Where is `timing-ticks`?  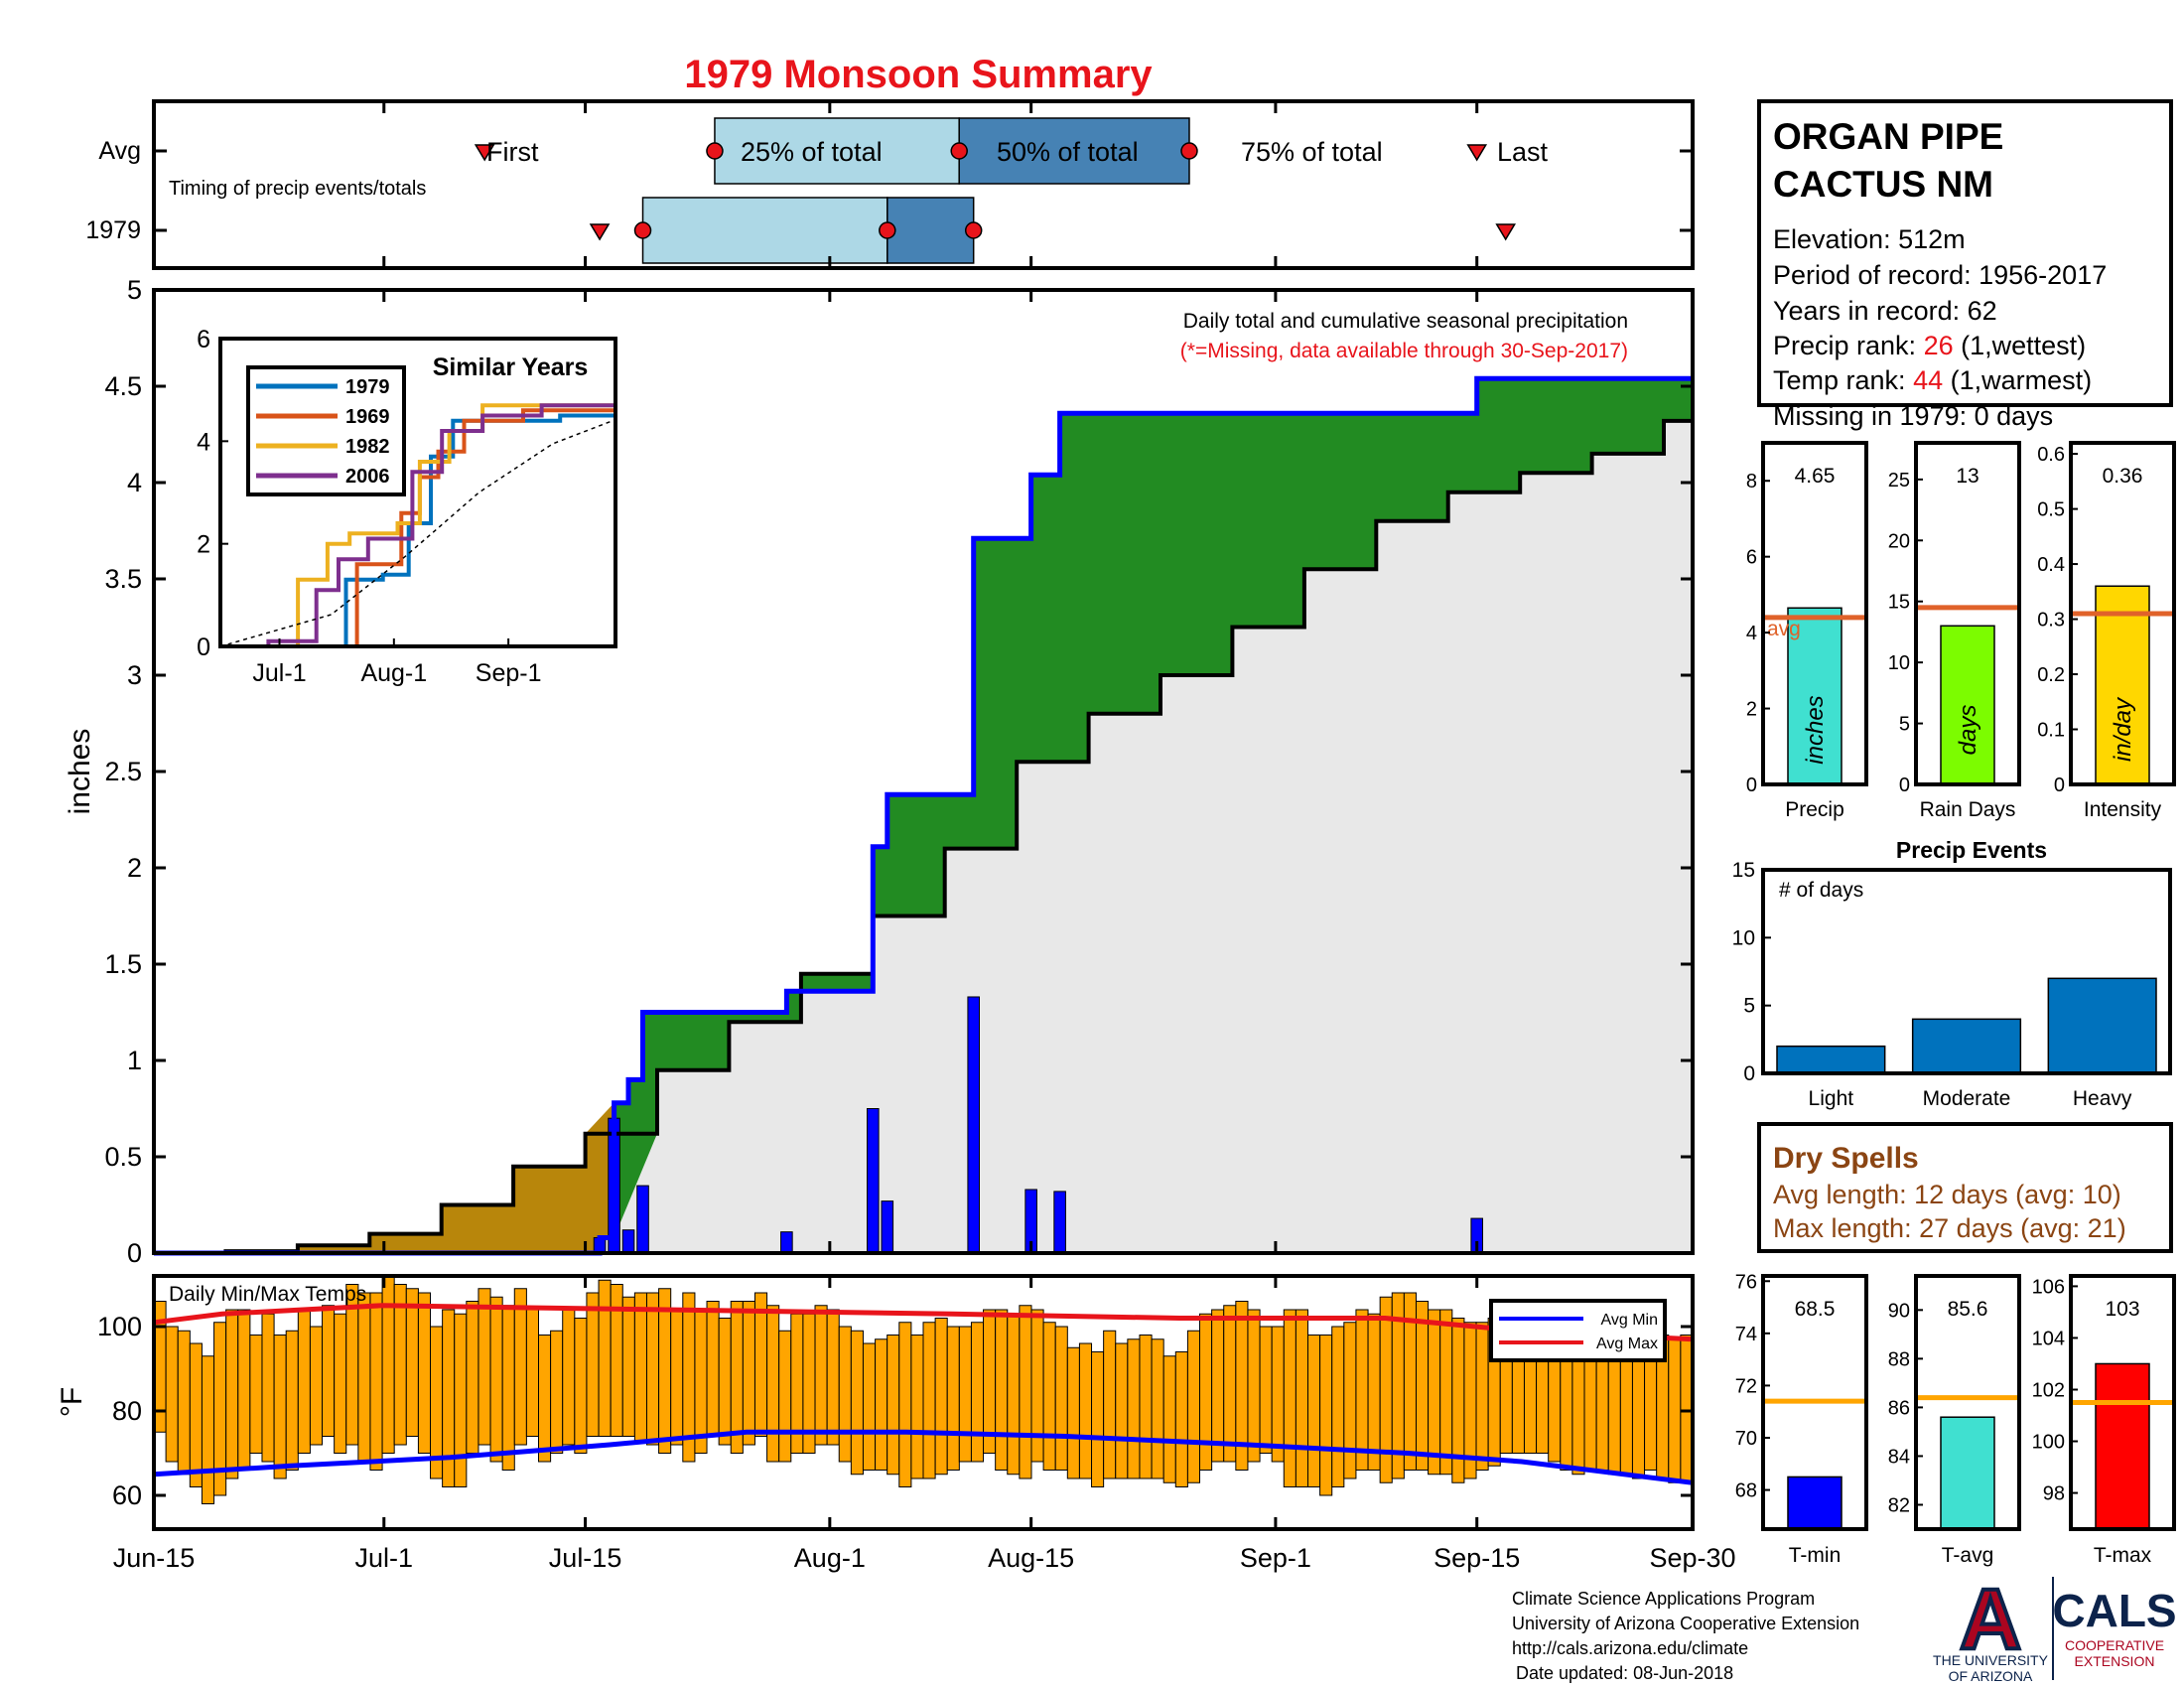
timing-ticks is located at coordinates (923, 184).